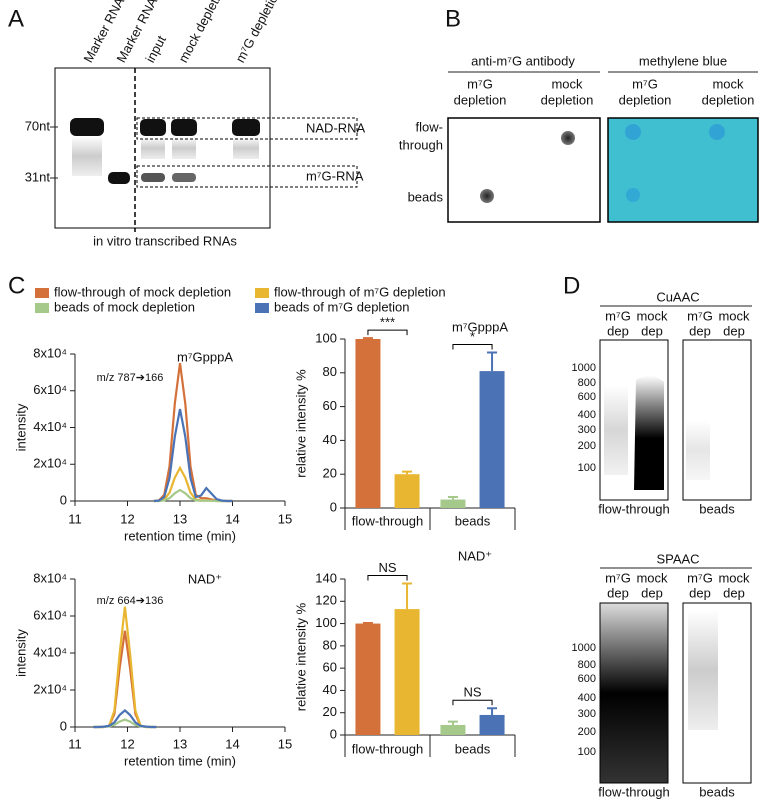 The width and height of the screenshot is (762, 808). Describe the element at coordinates (421, 144) in the screenshot. I see `row-label: through` at that location.